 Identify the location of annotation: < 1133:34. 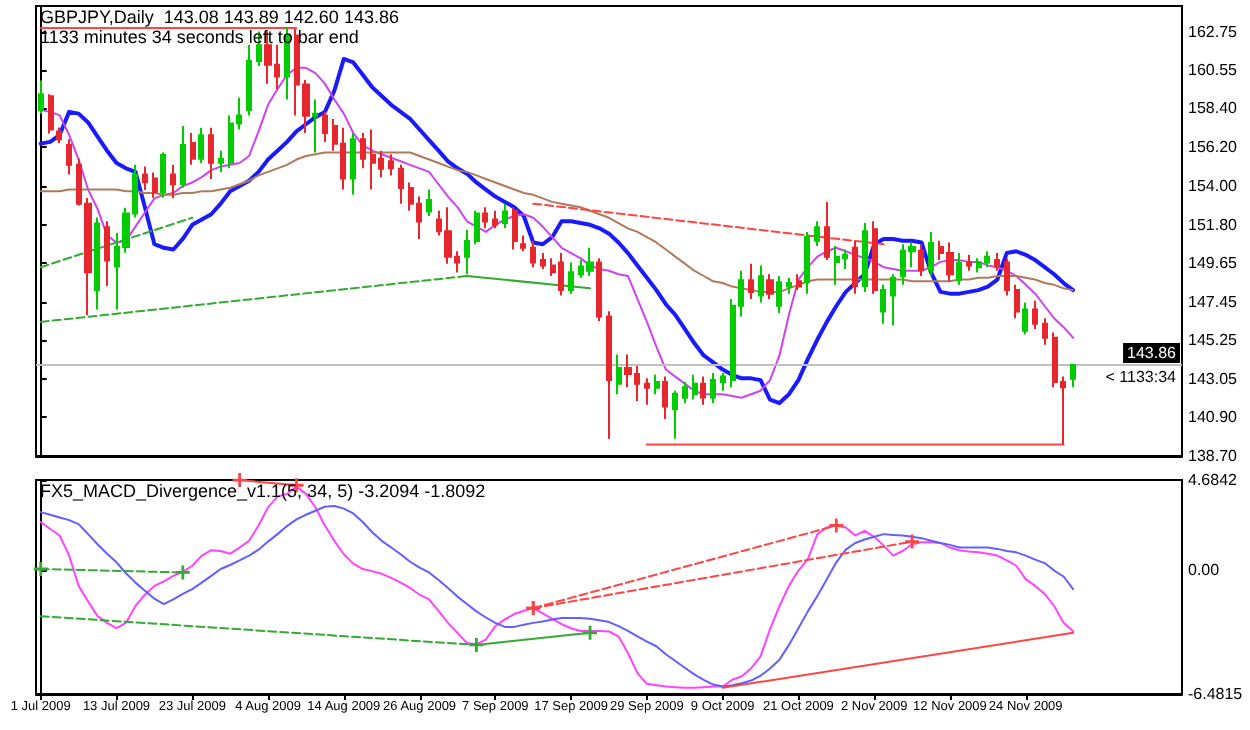
(1141, 376).